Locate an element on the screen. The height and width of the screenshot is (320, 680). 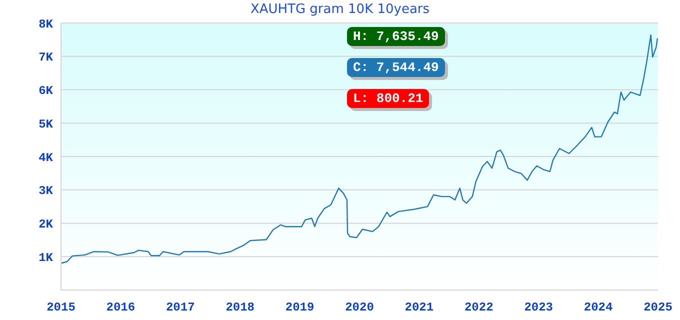
annotation: L: 800.21 is located at coordinates (388, 98).